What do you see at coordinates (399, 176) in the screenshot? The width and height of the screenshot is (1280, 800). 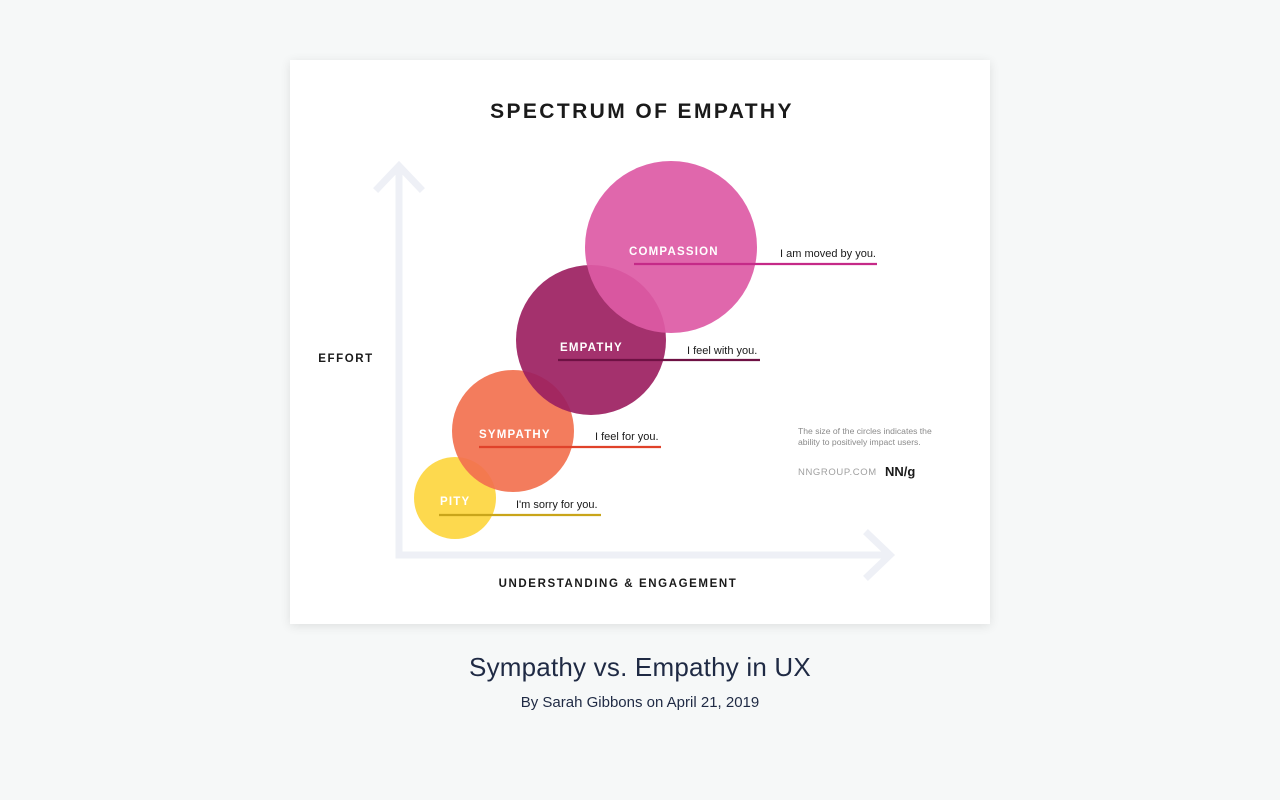 I see `y-axis-arrow-icon` at bounding box center [399, 176].